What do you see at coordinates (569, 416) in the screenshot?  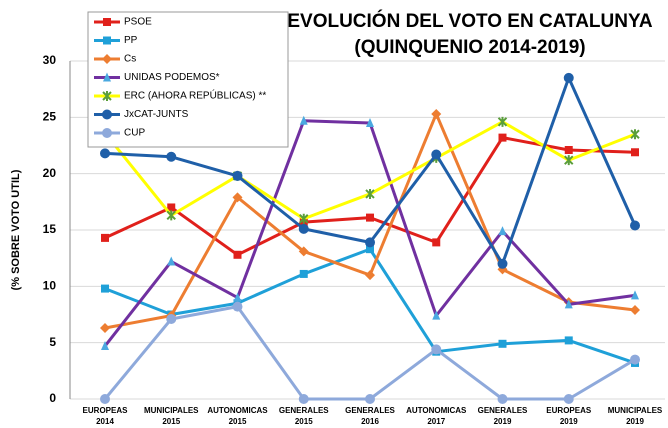 I see `x-tick-label: EUROPEAS 2019` at bounding box center [569, 416].